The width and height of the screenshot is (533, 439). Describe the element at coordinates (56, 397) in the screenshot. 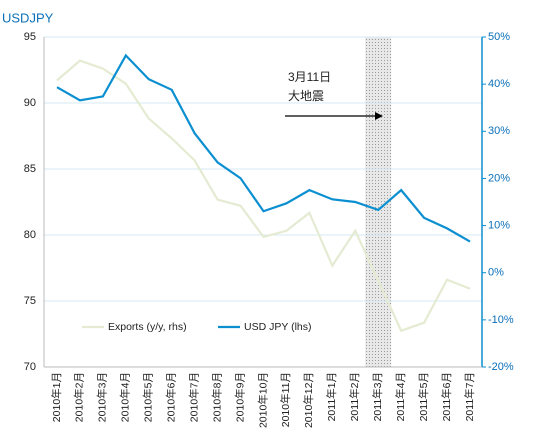

I see `x-tick-label: 2010年1月` at that location.